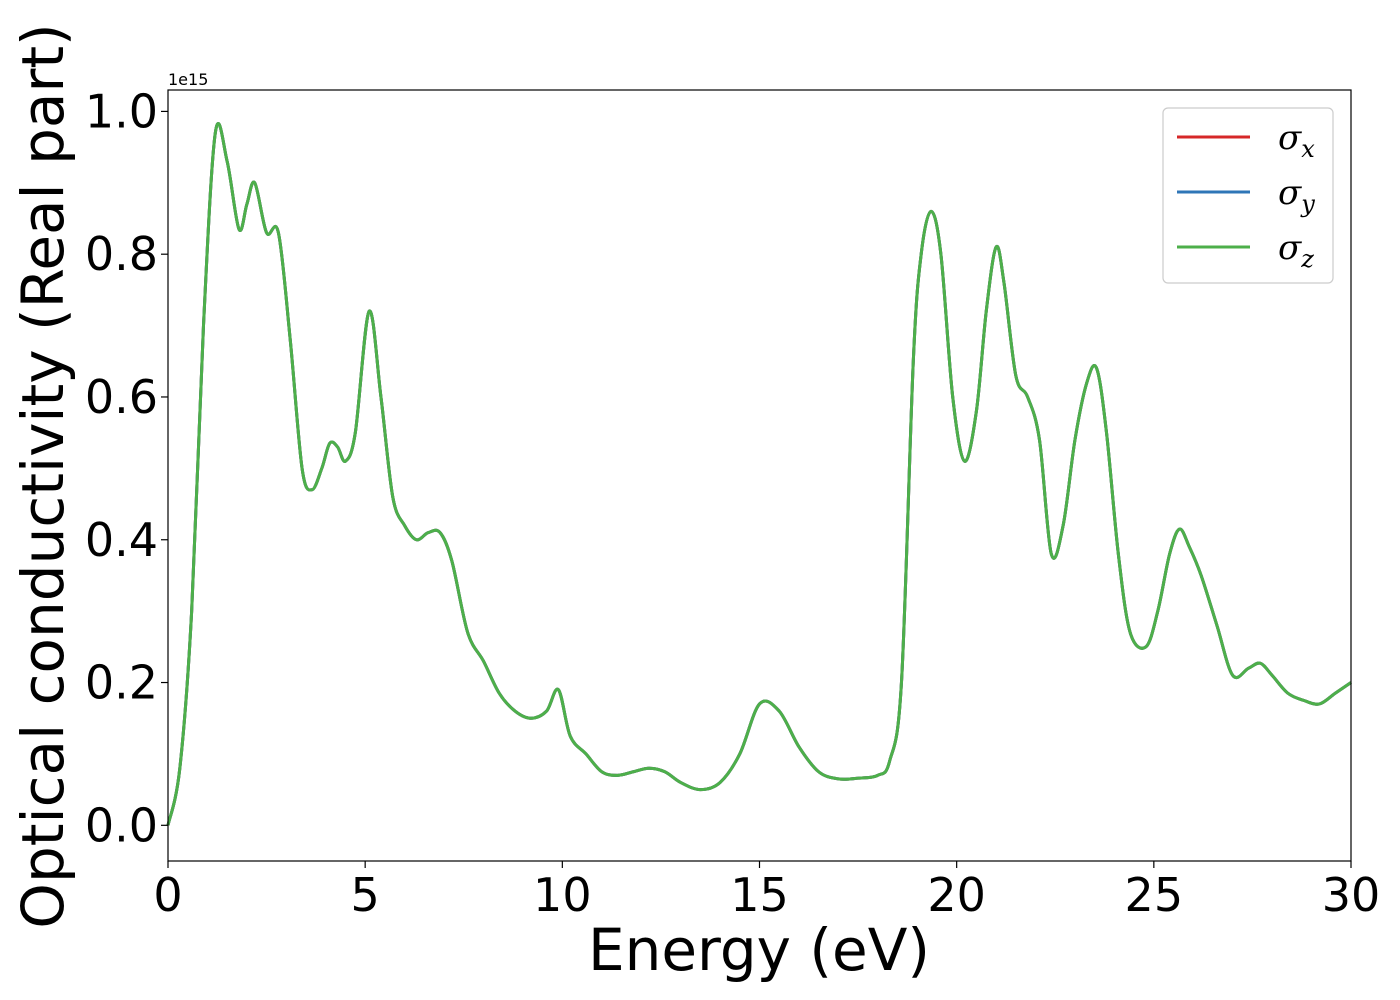  What do you see at coordinates (188, 79) in the screenshot?
I see `y-offset-label: 1e15` at bounding box center [188, 79].